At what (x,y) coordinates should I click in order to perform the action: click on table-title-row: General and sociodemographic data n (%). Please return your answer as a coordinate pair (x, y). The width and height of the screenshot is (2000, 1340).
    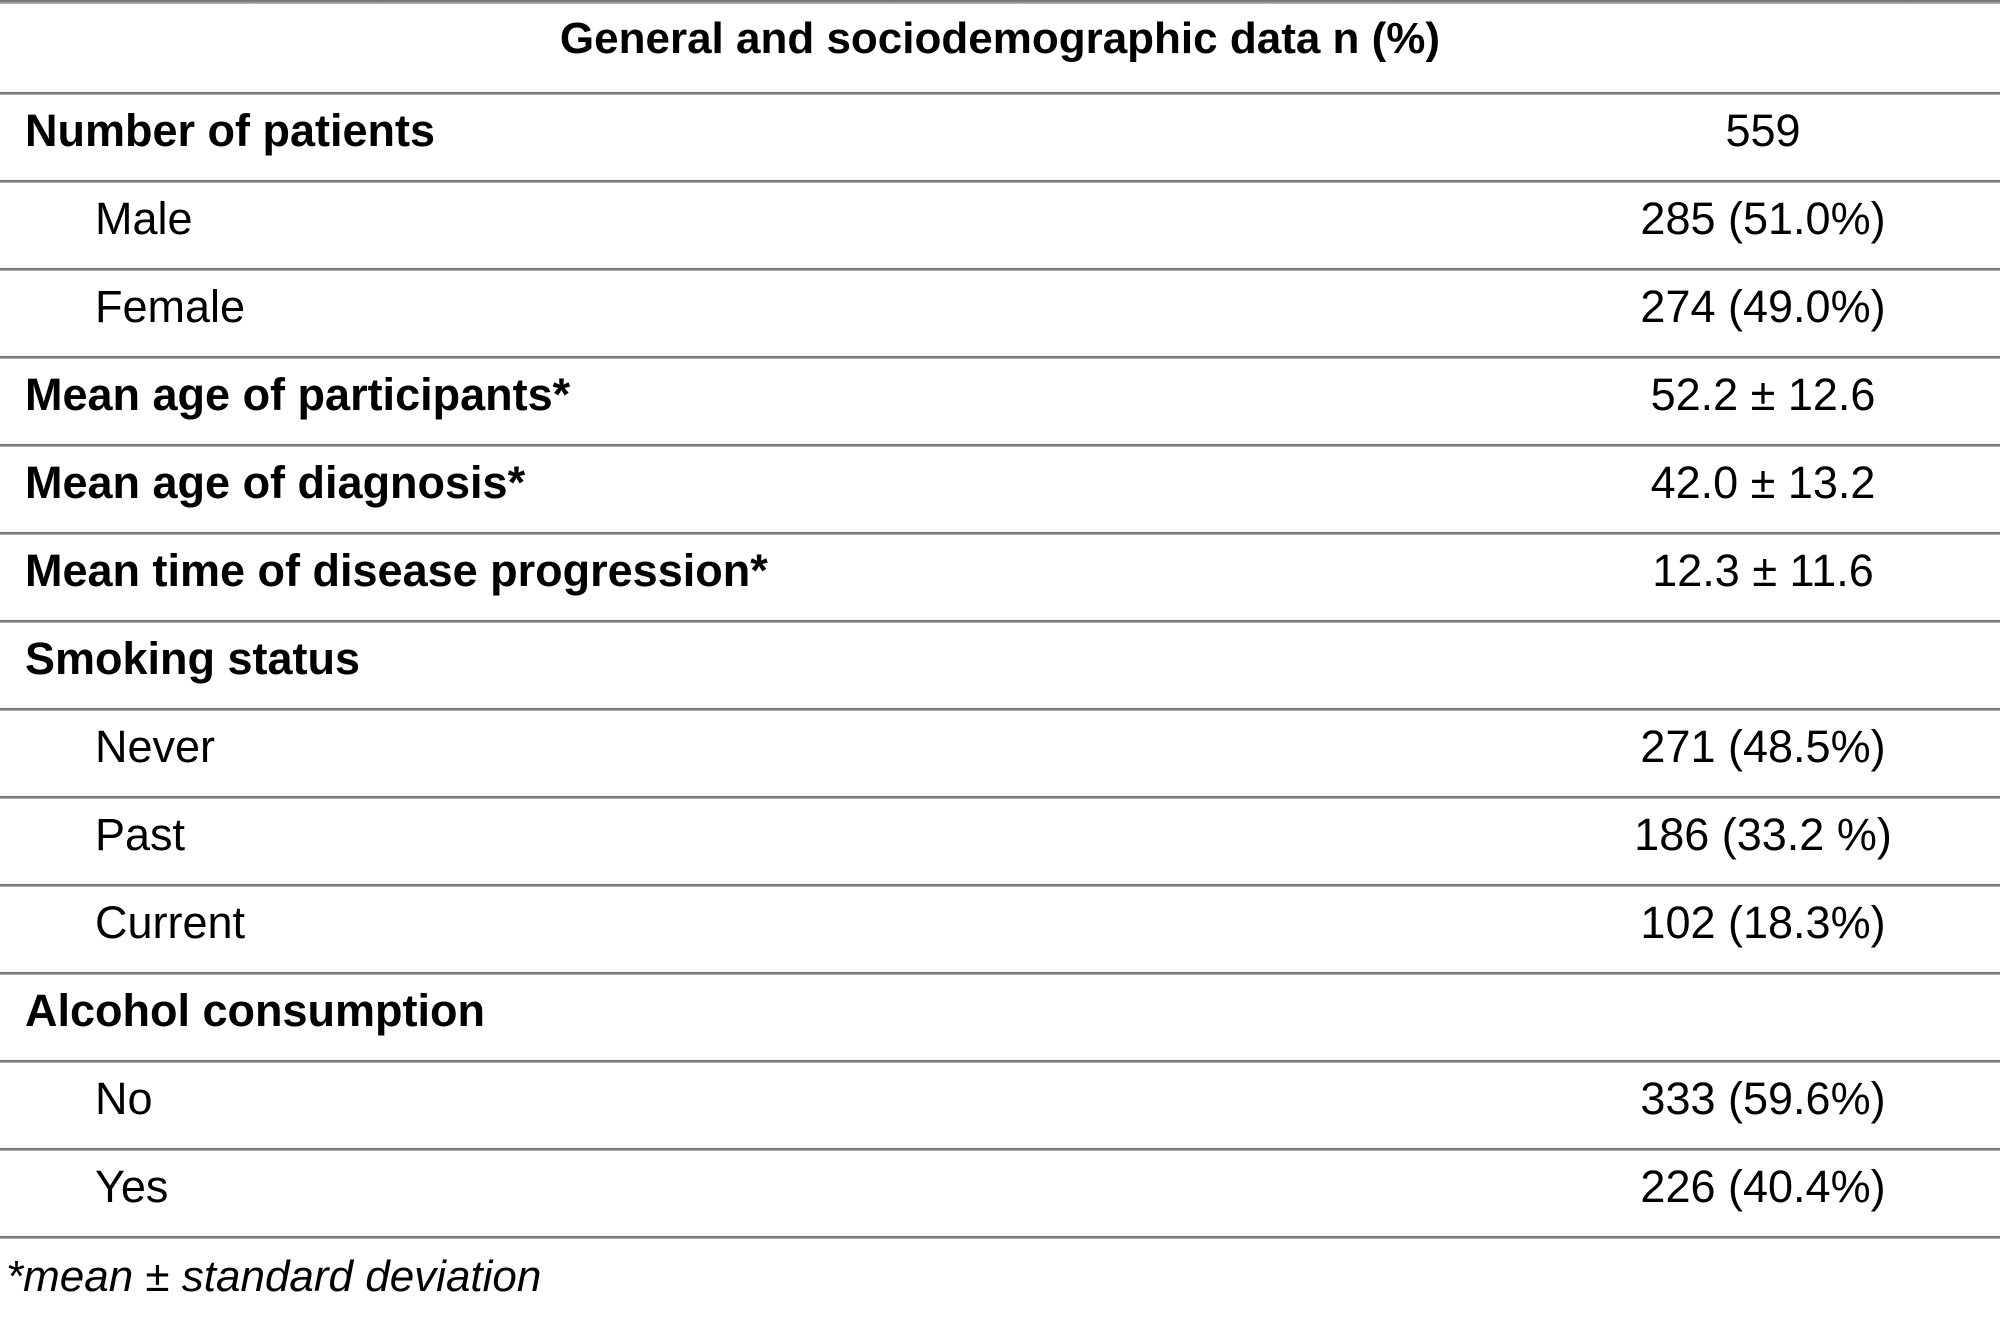
    Looking at the image, I should click on (1000, 48).